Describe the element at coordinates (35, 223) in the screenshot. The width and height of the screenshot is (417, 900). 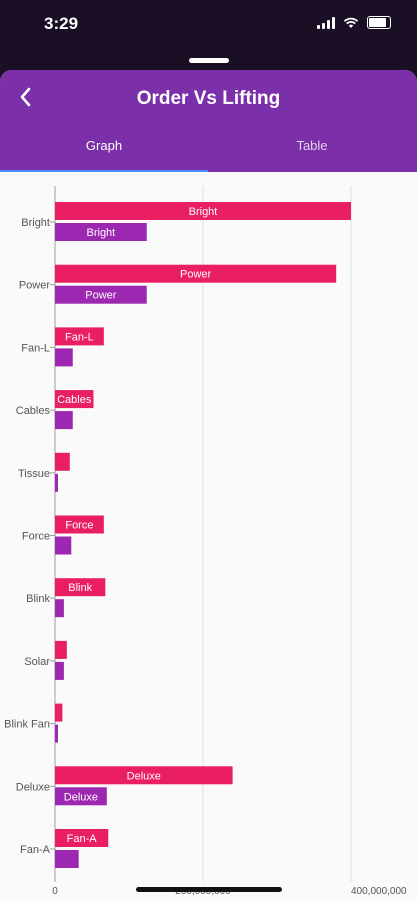
I see `y-tick-label: Bright` at that location.